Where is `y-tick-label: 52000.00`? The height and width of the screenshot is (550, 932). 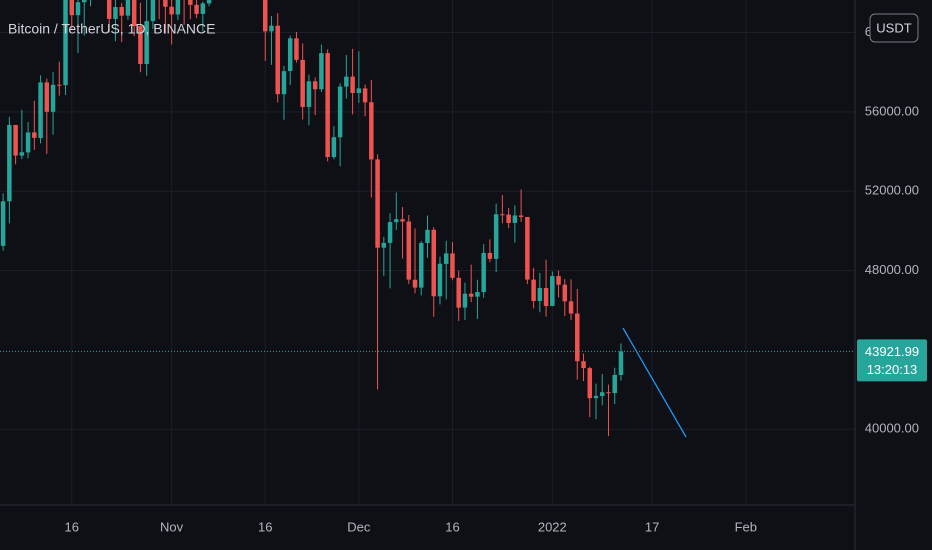
y-tick-label: 52000.00 is located at coordinates (892, 190).